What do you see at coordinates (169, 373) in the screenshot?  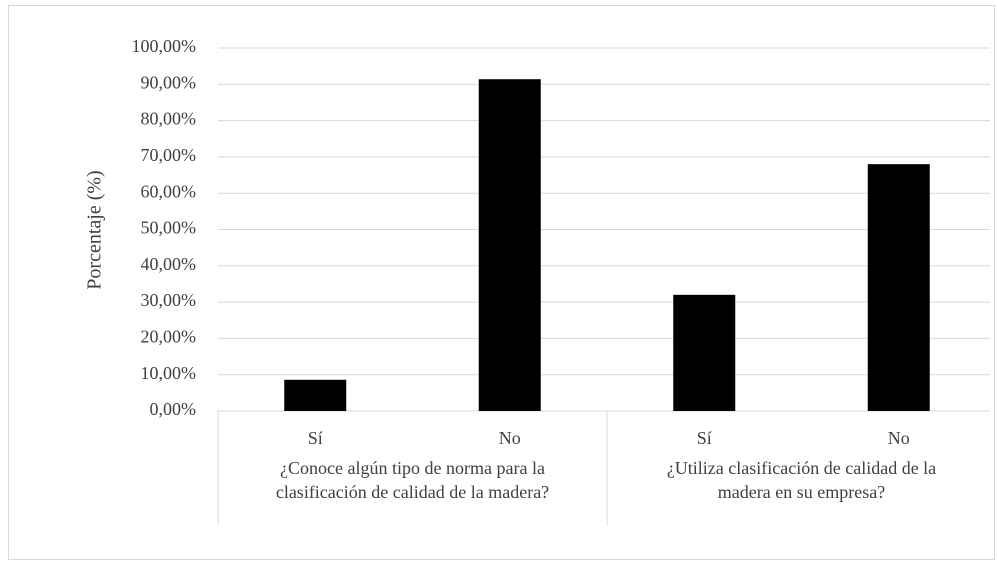 I see `y-tick-label: 10,00%` at bounding box center [169, 373].